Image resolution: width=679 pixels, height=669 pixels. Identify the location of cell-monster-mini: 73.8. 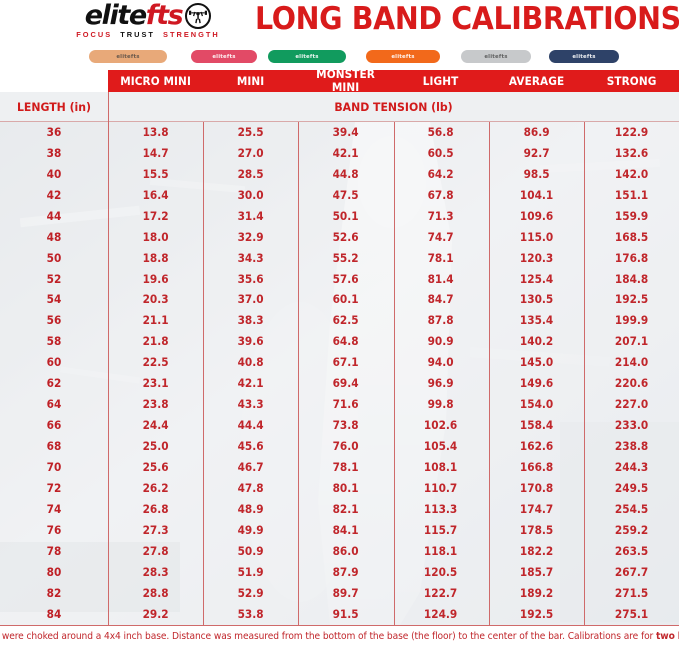
(345, 426).